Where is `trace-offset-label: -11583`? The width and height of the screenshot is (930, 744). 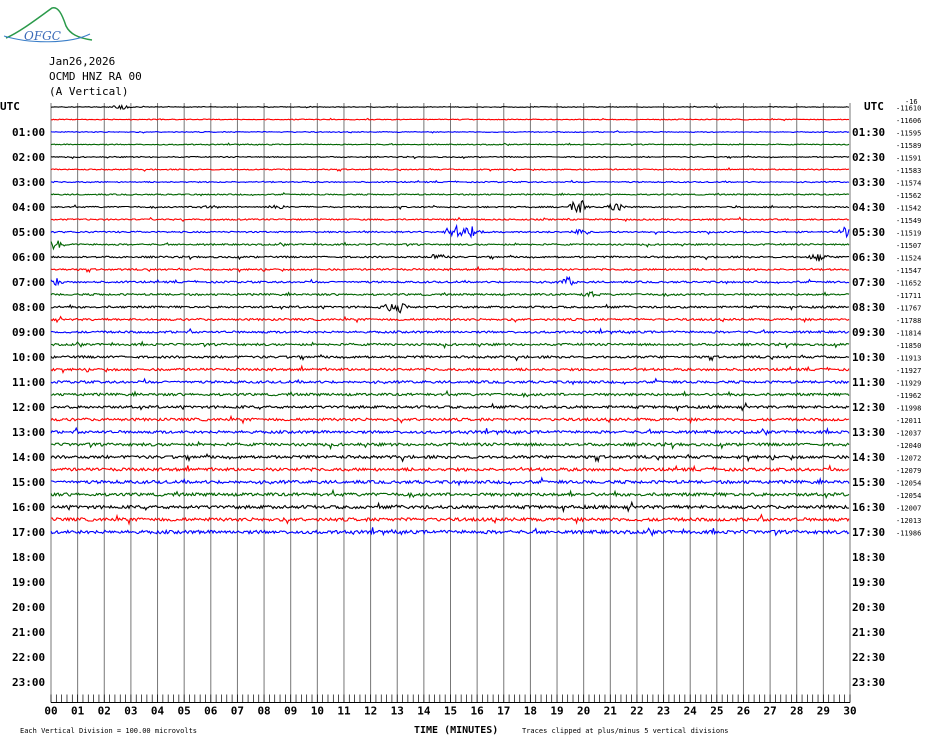
trace-offset-label: -11583 is located at coordinates (908, 171).